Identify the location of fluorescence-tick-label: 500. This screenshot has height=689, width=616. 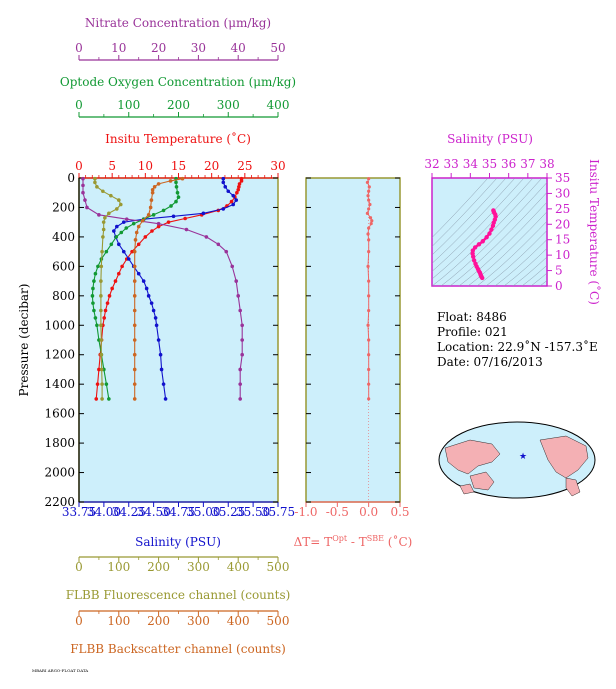
(278, 567).